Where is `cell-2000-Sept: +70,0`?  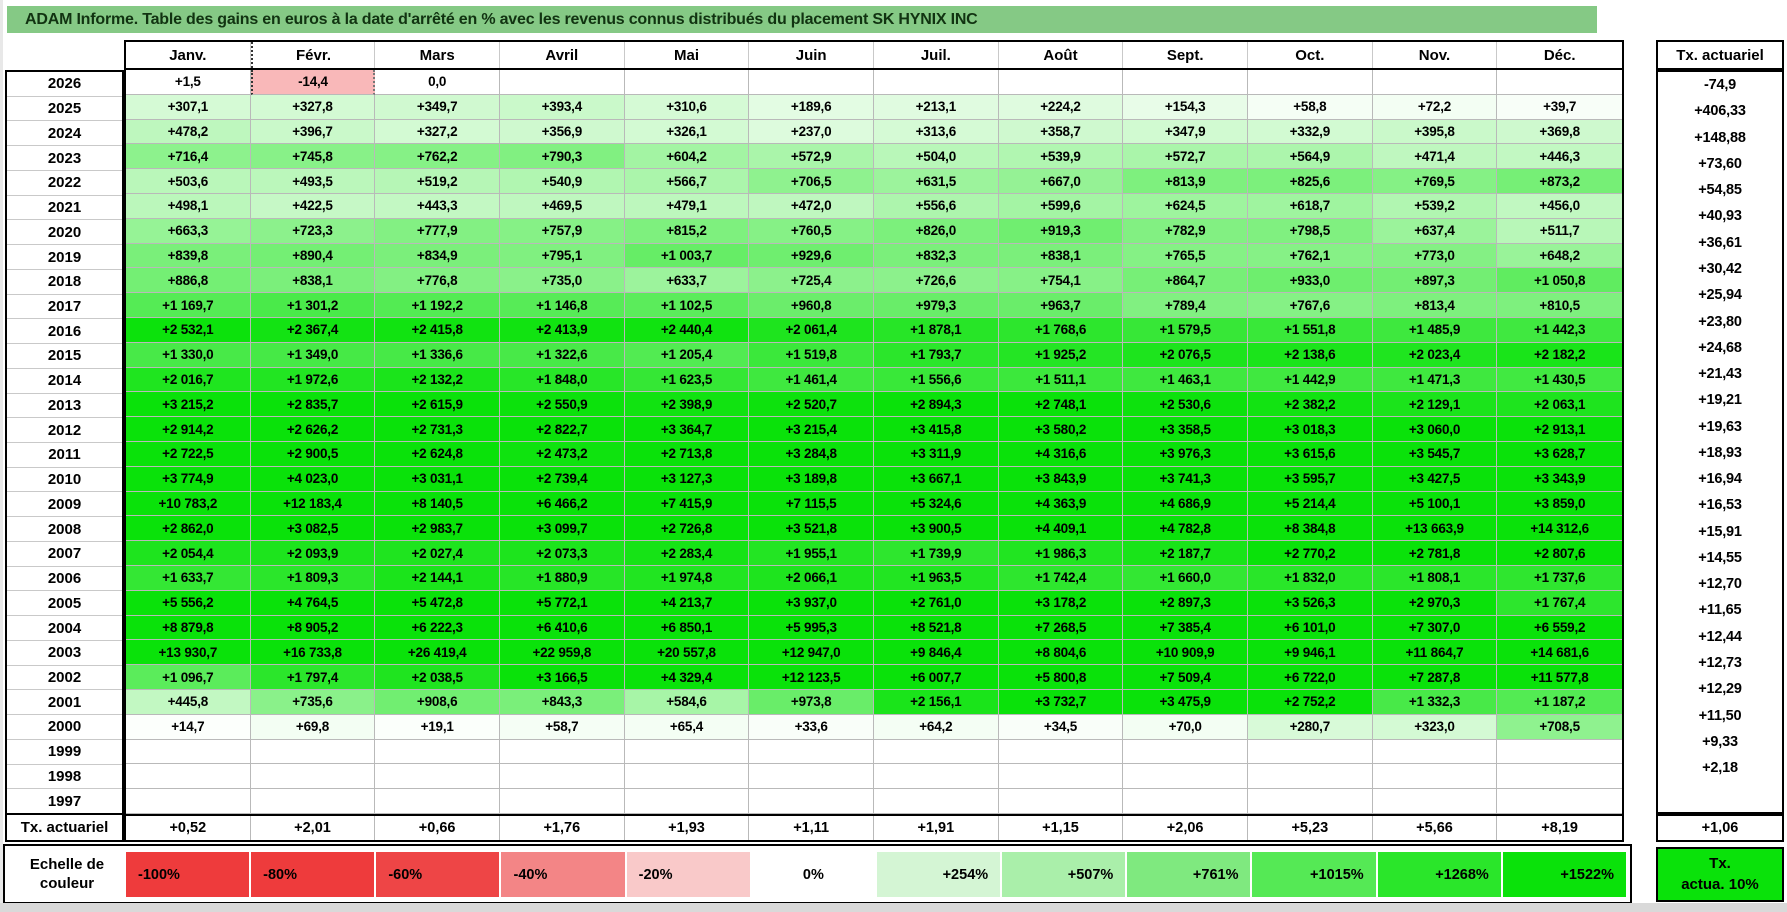 cell-2000-Sept: +70,0 is located at coordinates (1185, 727).